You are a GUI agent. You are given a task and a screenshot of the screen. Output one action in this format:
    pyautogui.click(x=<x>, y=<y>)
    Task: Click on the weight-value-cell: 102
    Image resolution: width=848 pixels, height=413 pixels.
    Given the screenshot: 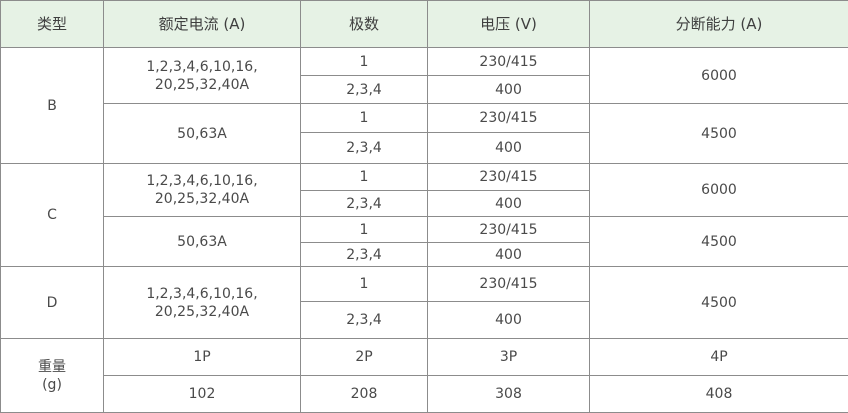 What is the action you would take?
    pyautogui.click(x=202, y=394)
    